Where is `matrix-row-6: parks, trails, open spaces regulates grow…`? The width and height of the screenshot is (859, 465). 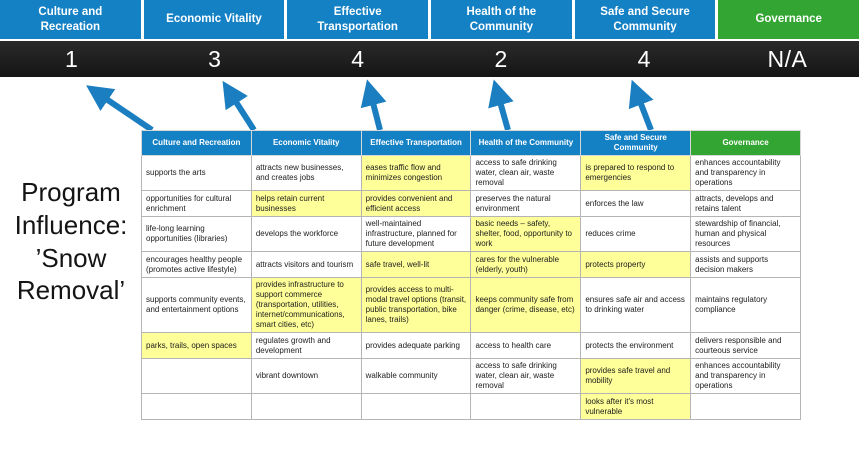 matrix-row-6: parks, trails, open spaces regulates grow… is located at coordinates (471, 345).